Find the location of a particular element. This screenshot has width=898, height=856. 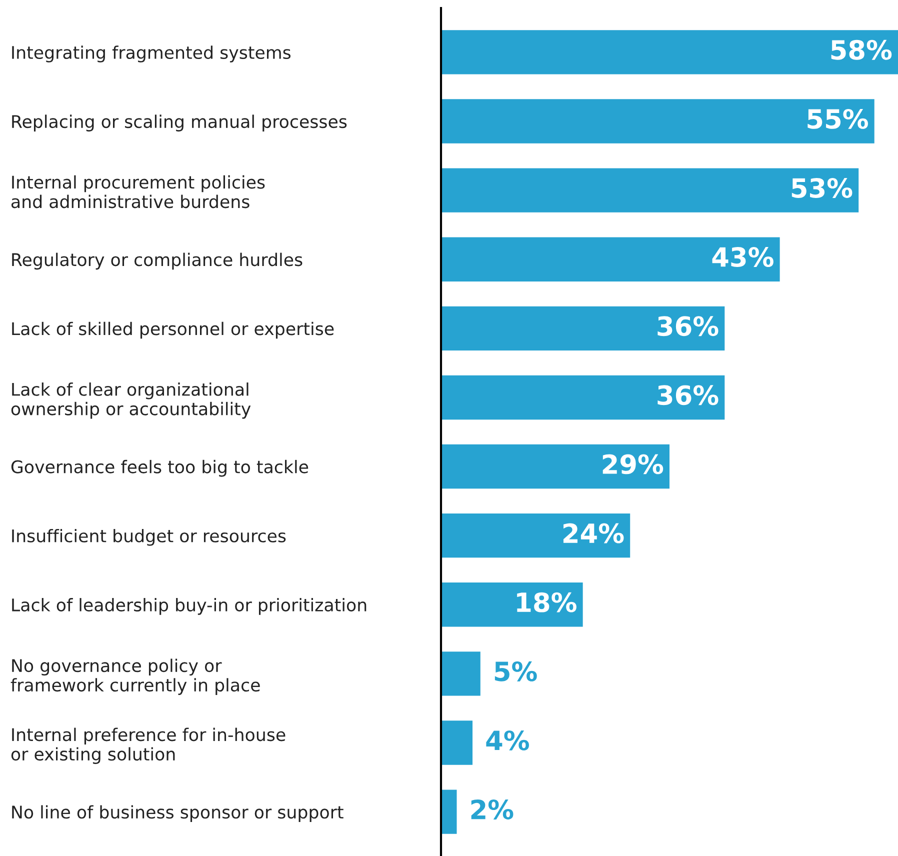

data-label: 5% is located at coordinates (515, 671).